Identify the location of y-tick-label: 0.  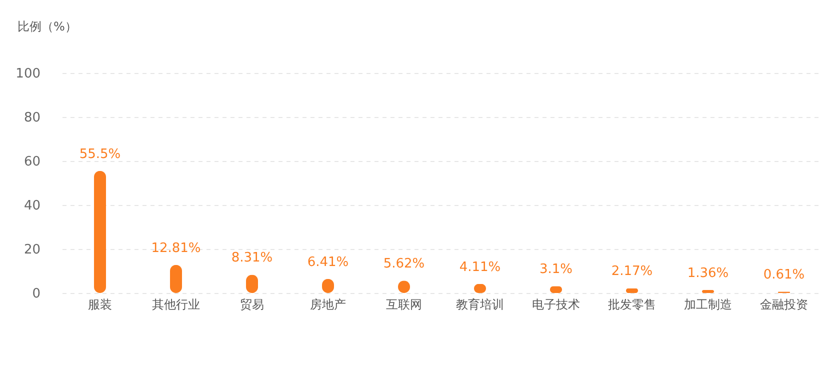
(36, 294).